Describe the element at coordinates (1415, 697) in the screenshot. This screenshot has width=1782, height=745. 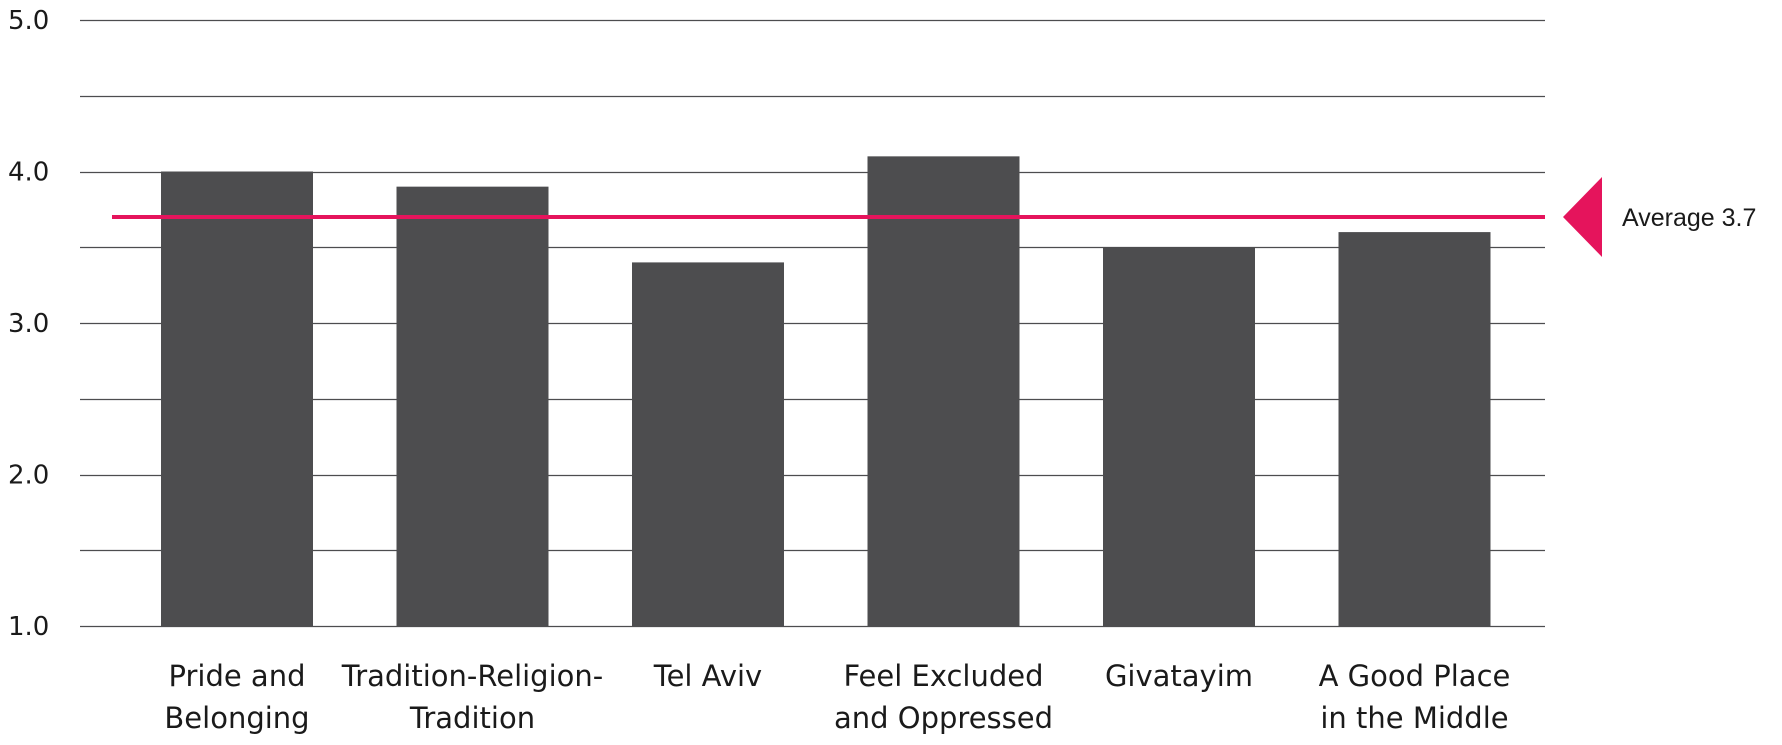
I see `x-category-label: A Good Place in the Middle` at that location.